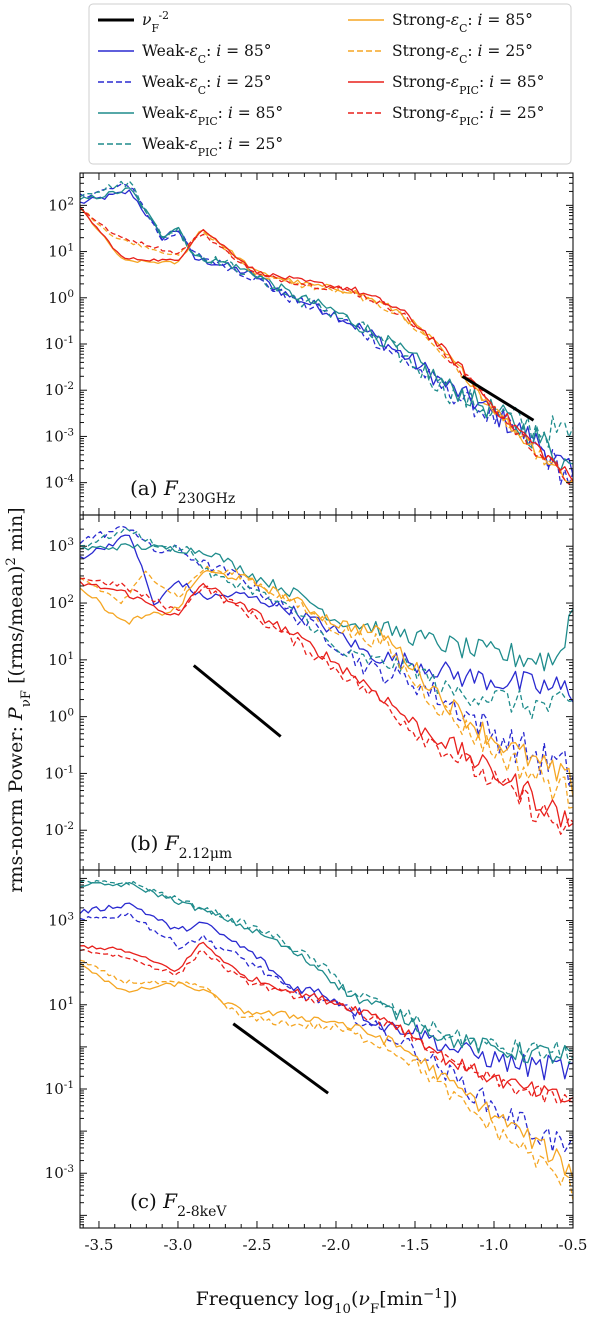 This screenshot has height=1331, width=598. Describe the element at coordinates (336, 1245) in the screenshot. I see `x-tick-label: -2.0` at that location.